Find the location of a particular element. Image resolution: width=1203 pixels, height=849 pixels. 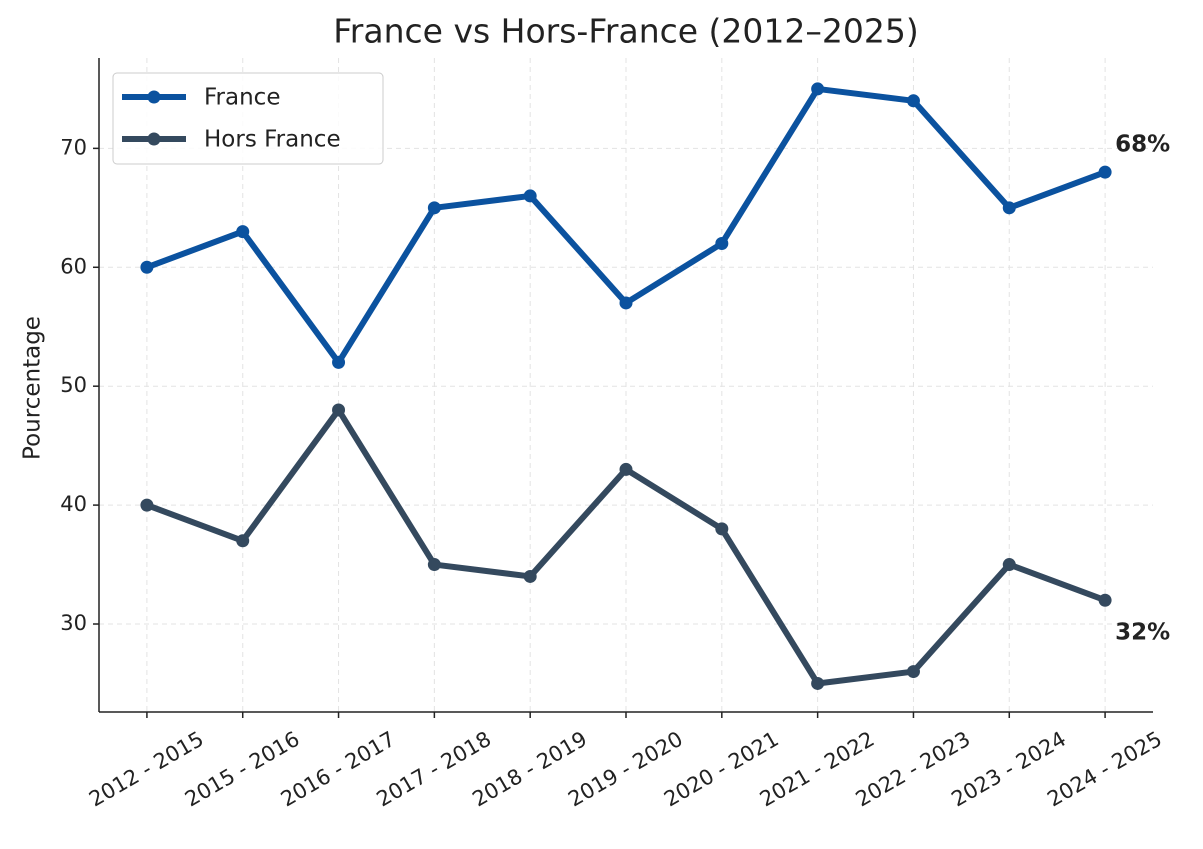

chart-title: France vs Hors-France (2012–2025) is located at coordinates (626, 31).